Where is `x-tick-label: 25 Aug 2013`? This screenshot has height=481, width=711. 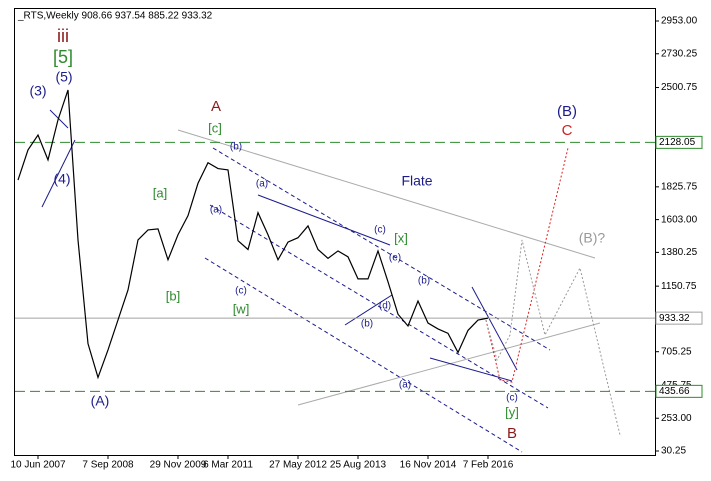 x-tick-label: 25 Aug 2013 is located at coordinates (358, 465).